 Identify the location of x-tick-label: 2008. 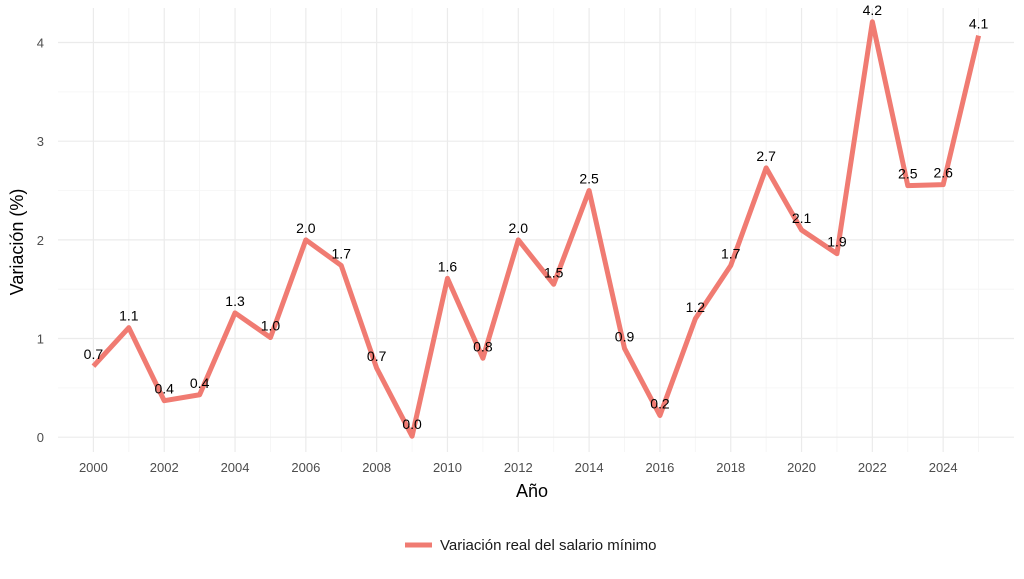
(376, 467).